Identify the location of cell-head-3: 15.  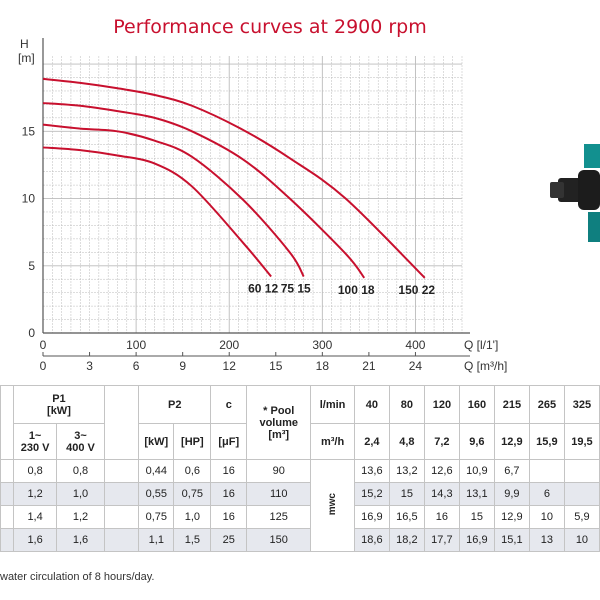
(476, 517).